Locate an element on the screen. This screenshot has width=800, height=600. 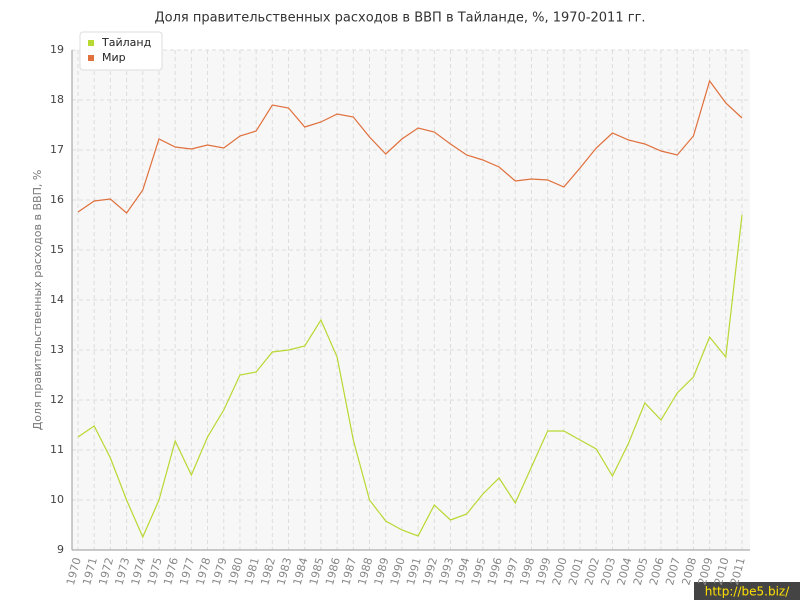
y-tick-label: 10 is located at coordinates (57, 499).